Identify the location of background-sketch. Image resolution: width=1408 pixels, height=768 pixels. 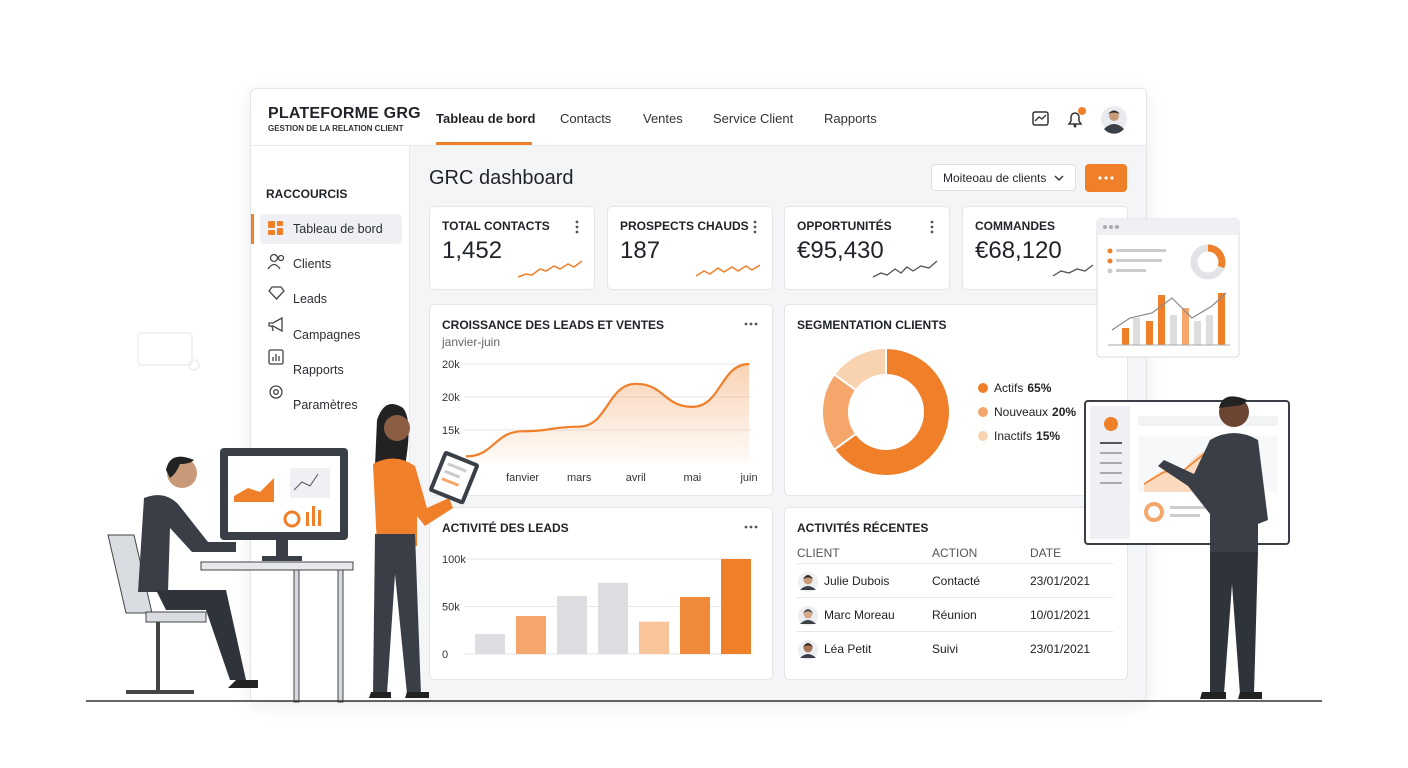
(168, 351).